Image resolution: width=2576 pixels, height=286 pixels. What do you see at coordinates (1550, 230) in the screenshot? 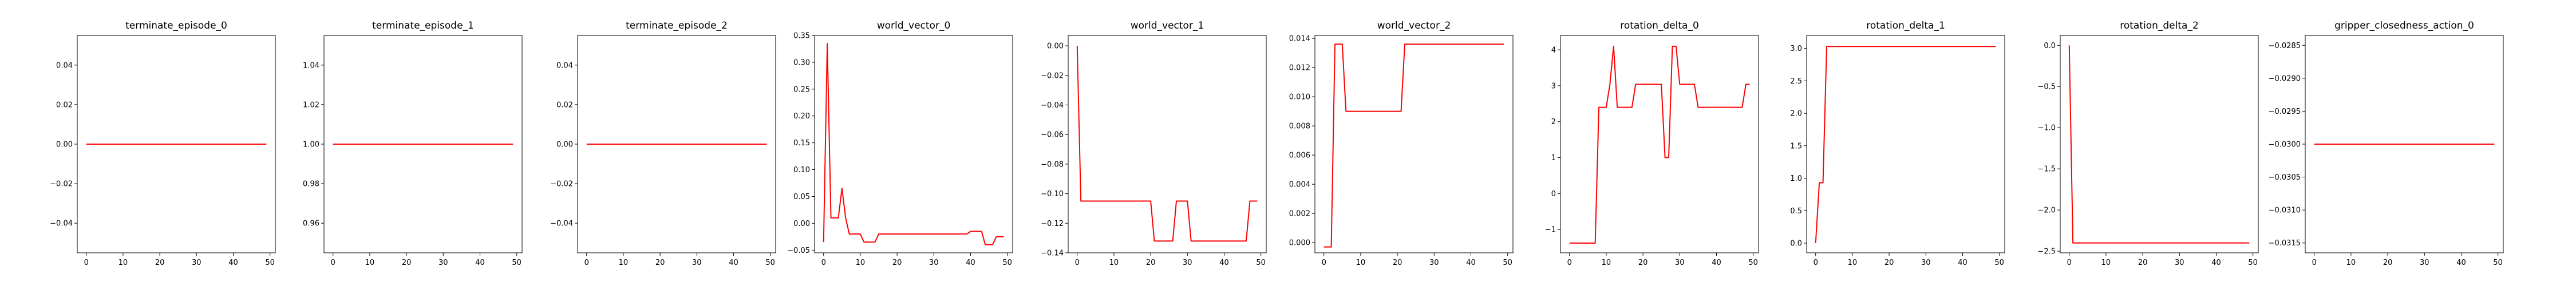
I see `y-tick-label: −1` at bounding box center [1550, 230].